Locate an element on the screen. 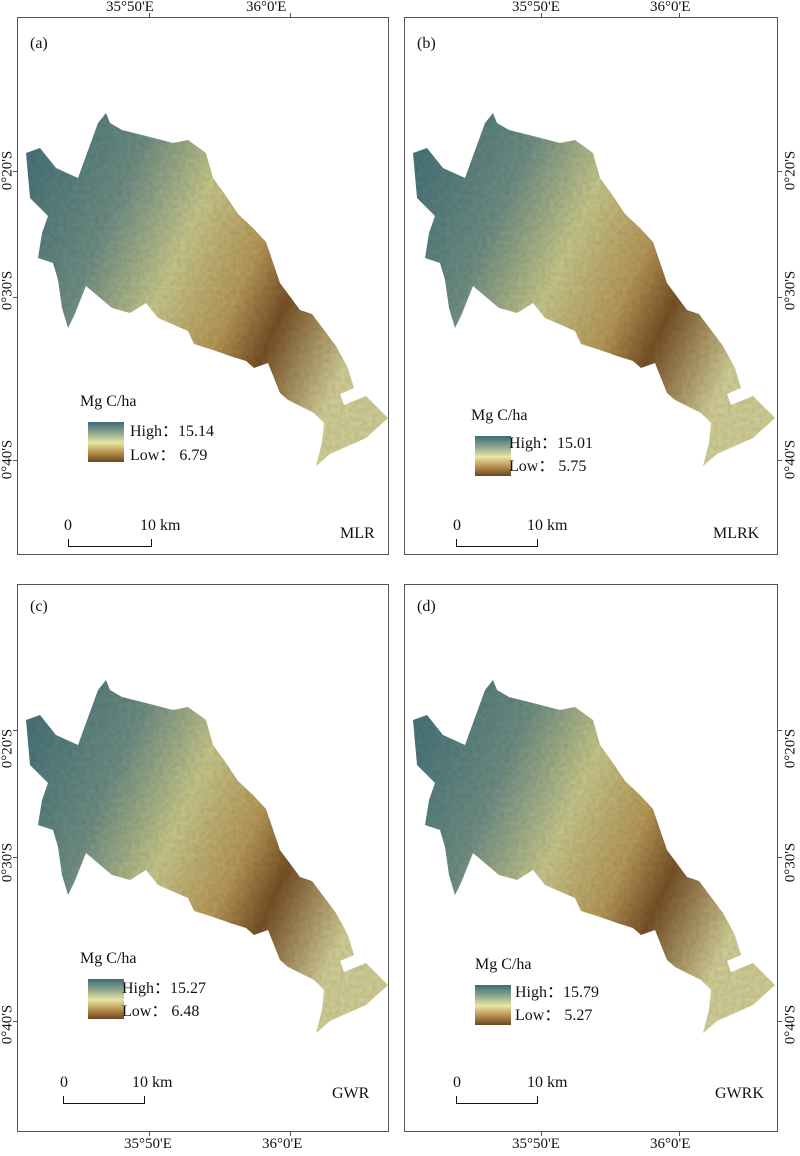 The height and width of the screenshot is (1156, 800). carbon-map-gwr is located at coordinates (207, 856).